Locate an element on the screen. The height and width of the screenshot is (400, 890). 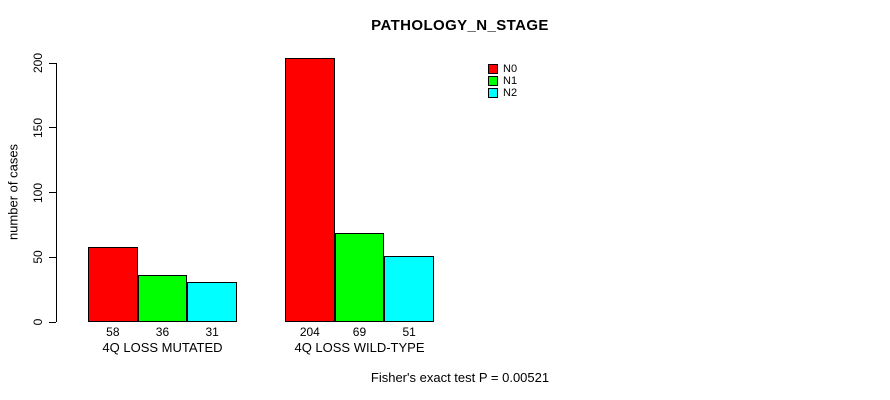
category-label: 4Q LOSS WILD-TYPE is located at coordinates (359, 347).